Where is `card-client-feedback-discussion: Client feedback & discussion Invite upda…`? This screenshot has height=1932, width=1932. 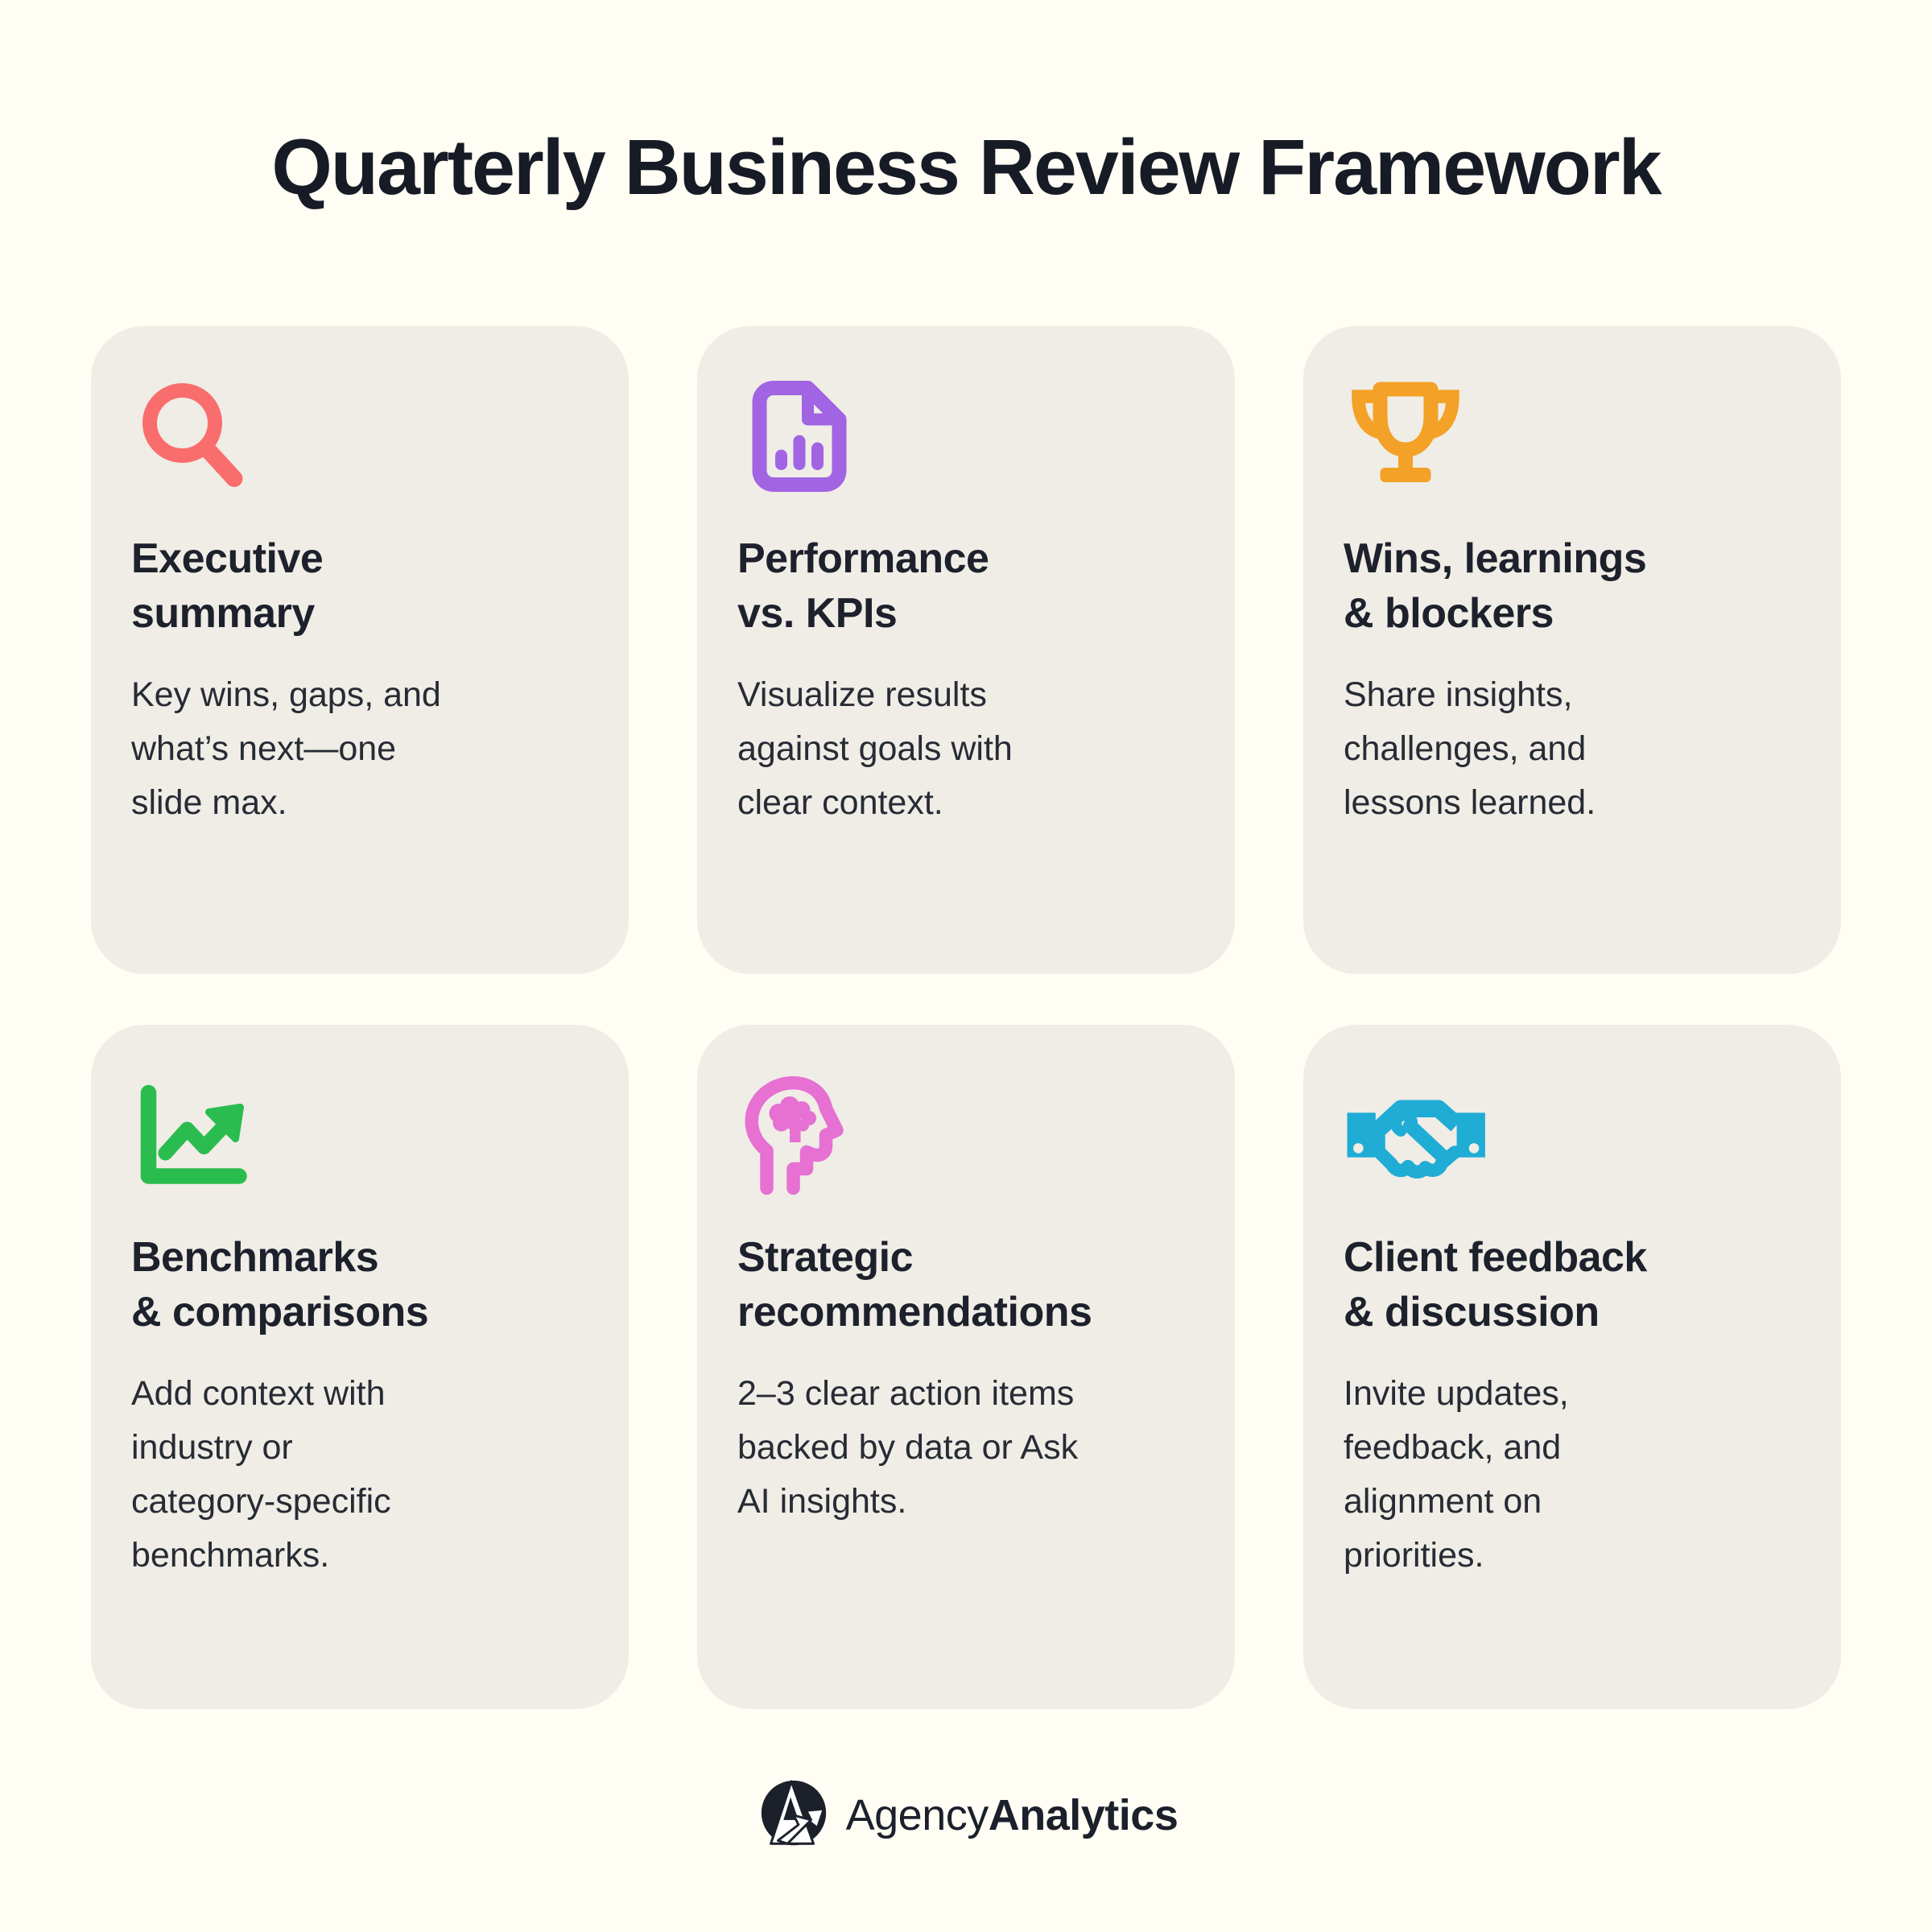
card-client-feedback-discussion: Client feedback & discussion Invite upda… is located at coordinates (1572, 1367).